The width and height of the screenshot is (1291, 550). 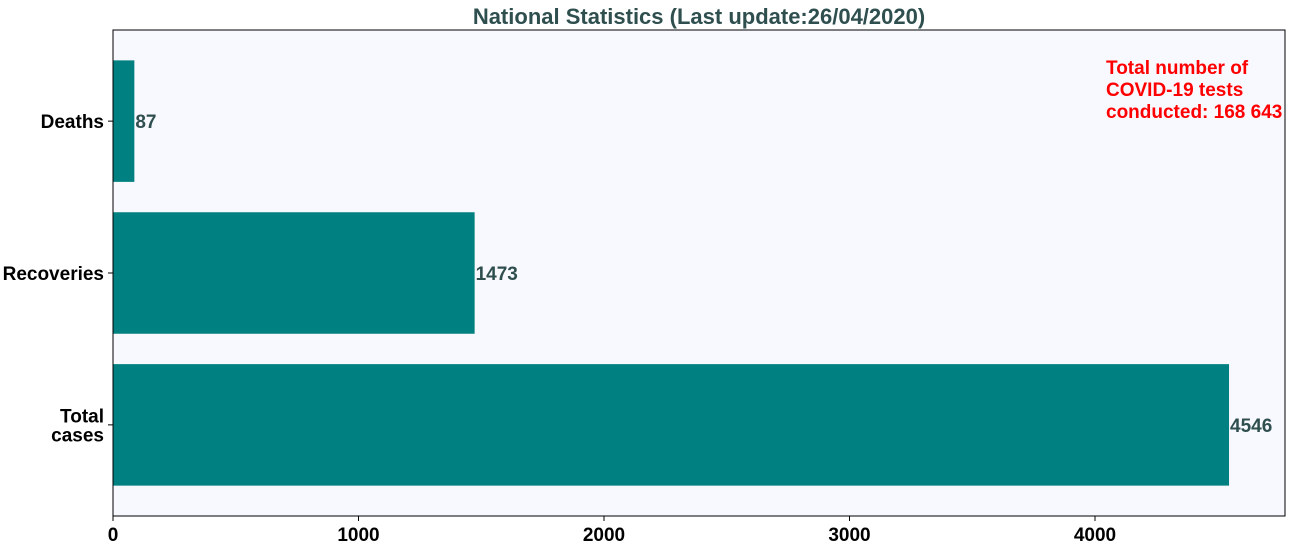 I want to click on data-label: 4546, so click(x=1251, y=426).